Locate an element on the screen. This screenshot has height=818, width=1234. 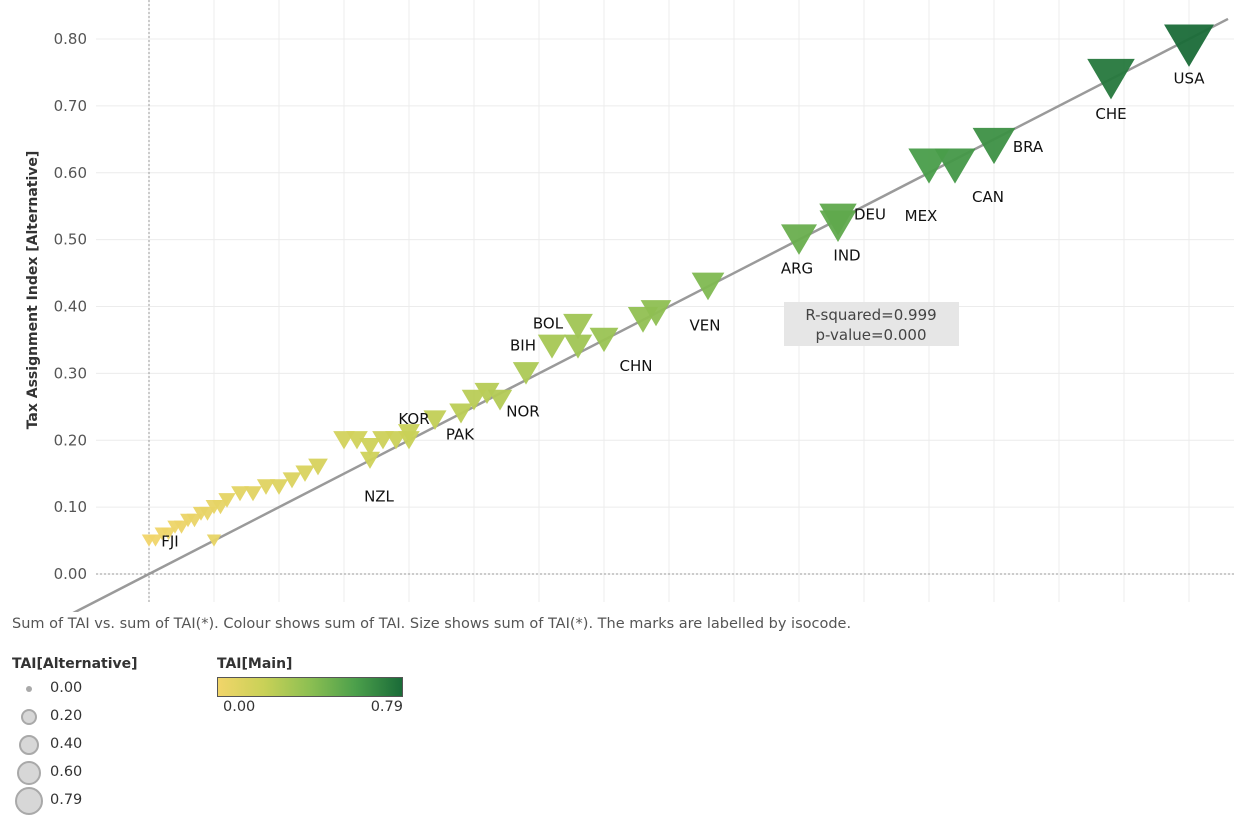
color-legend-max: 0.79 is located at coordinates (386, 707).